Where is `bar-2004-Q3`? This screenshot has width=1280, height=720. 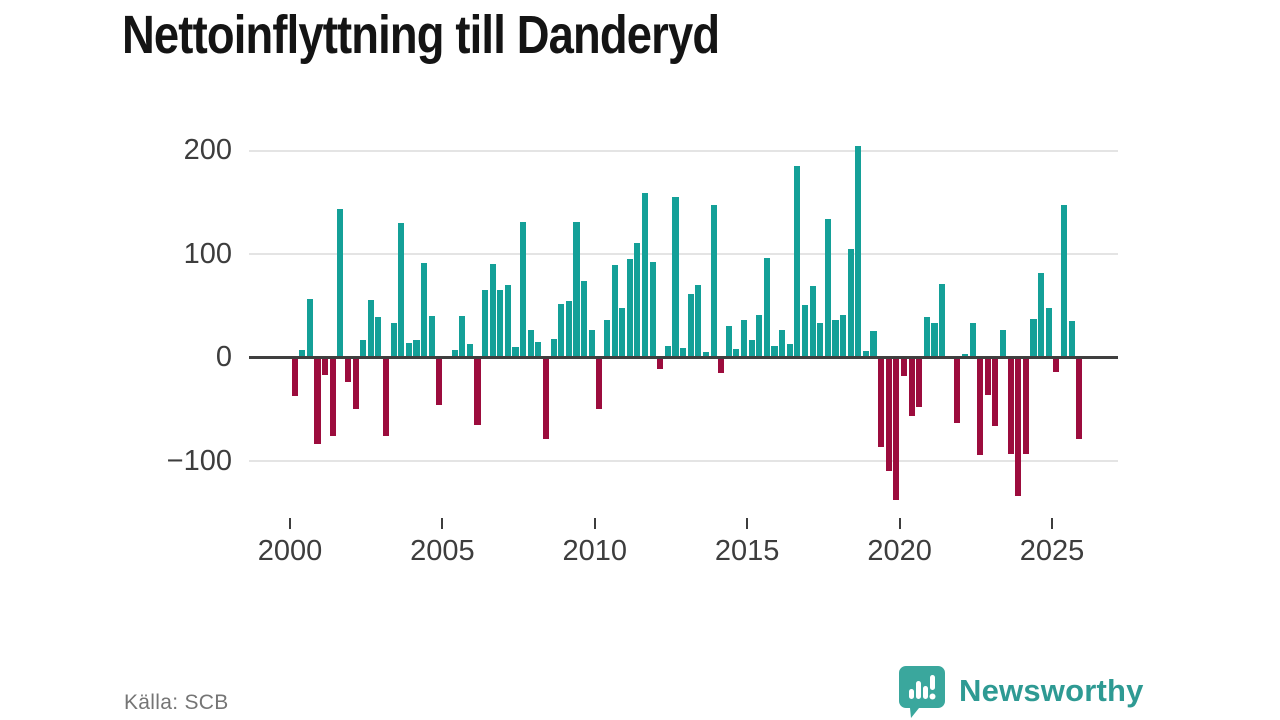
bar-2004-Q3 is located at coordinates (431, 337).